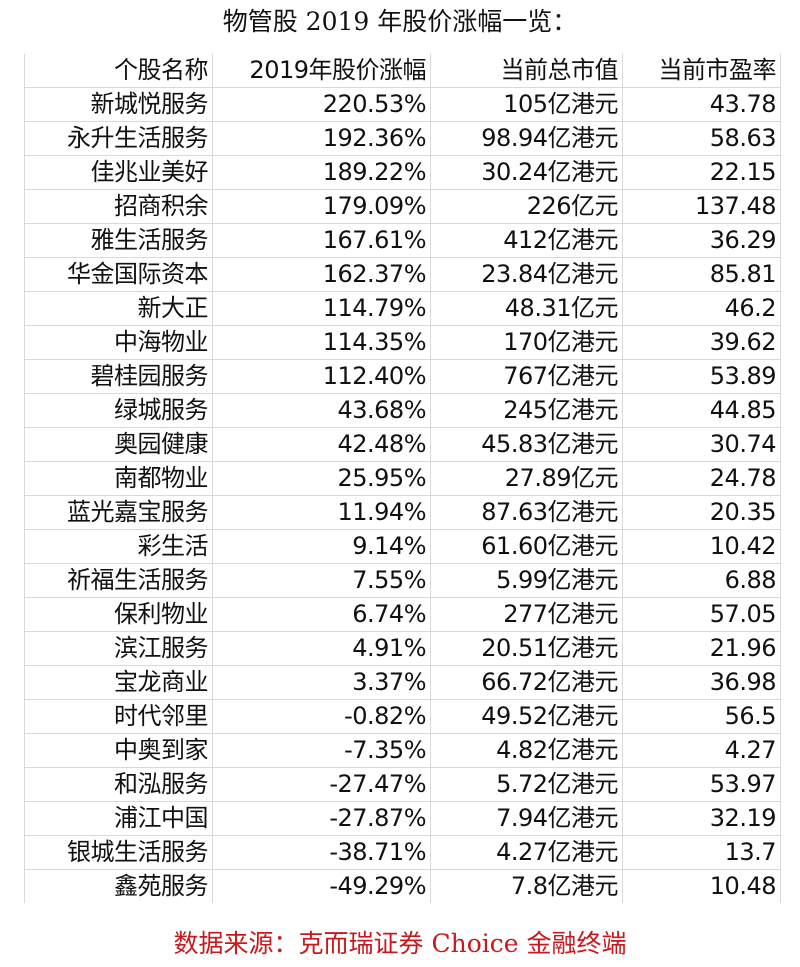  What do you see at coordinates (526, 512) in the screenshot?
I see `cell-market-cap: 87.63亿港元` at bounding box center [526, 512].